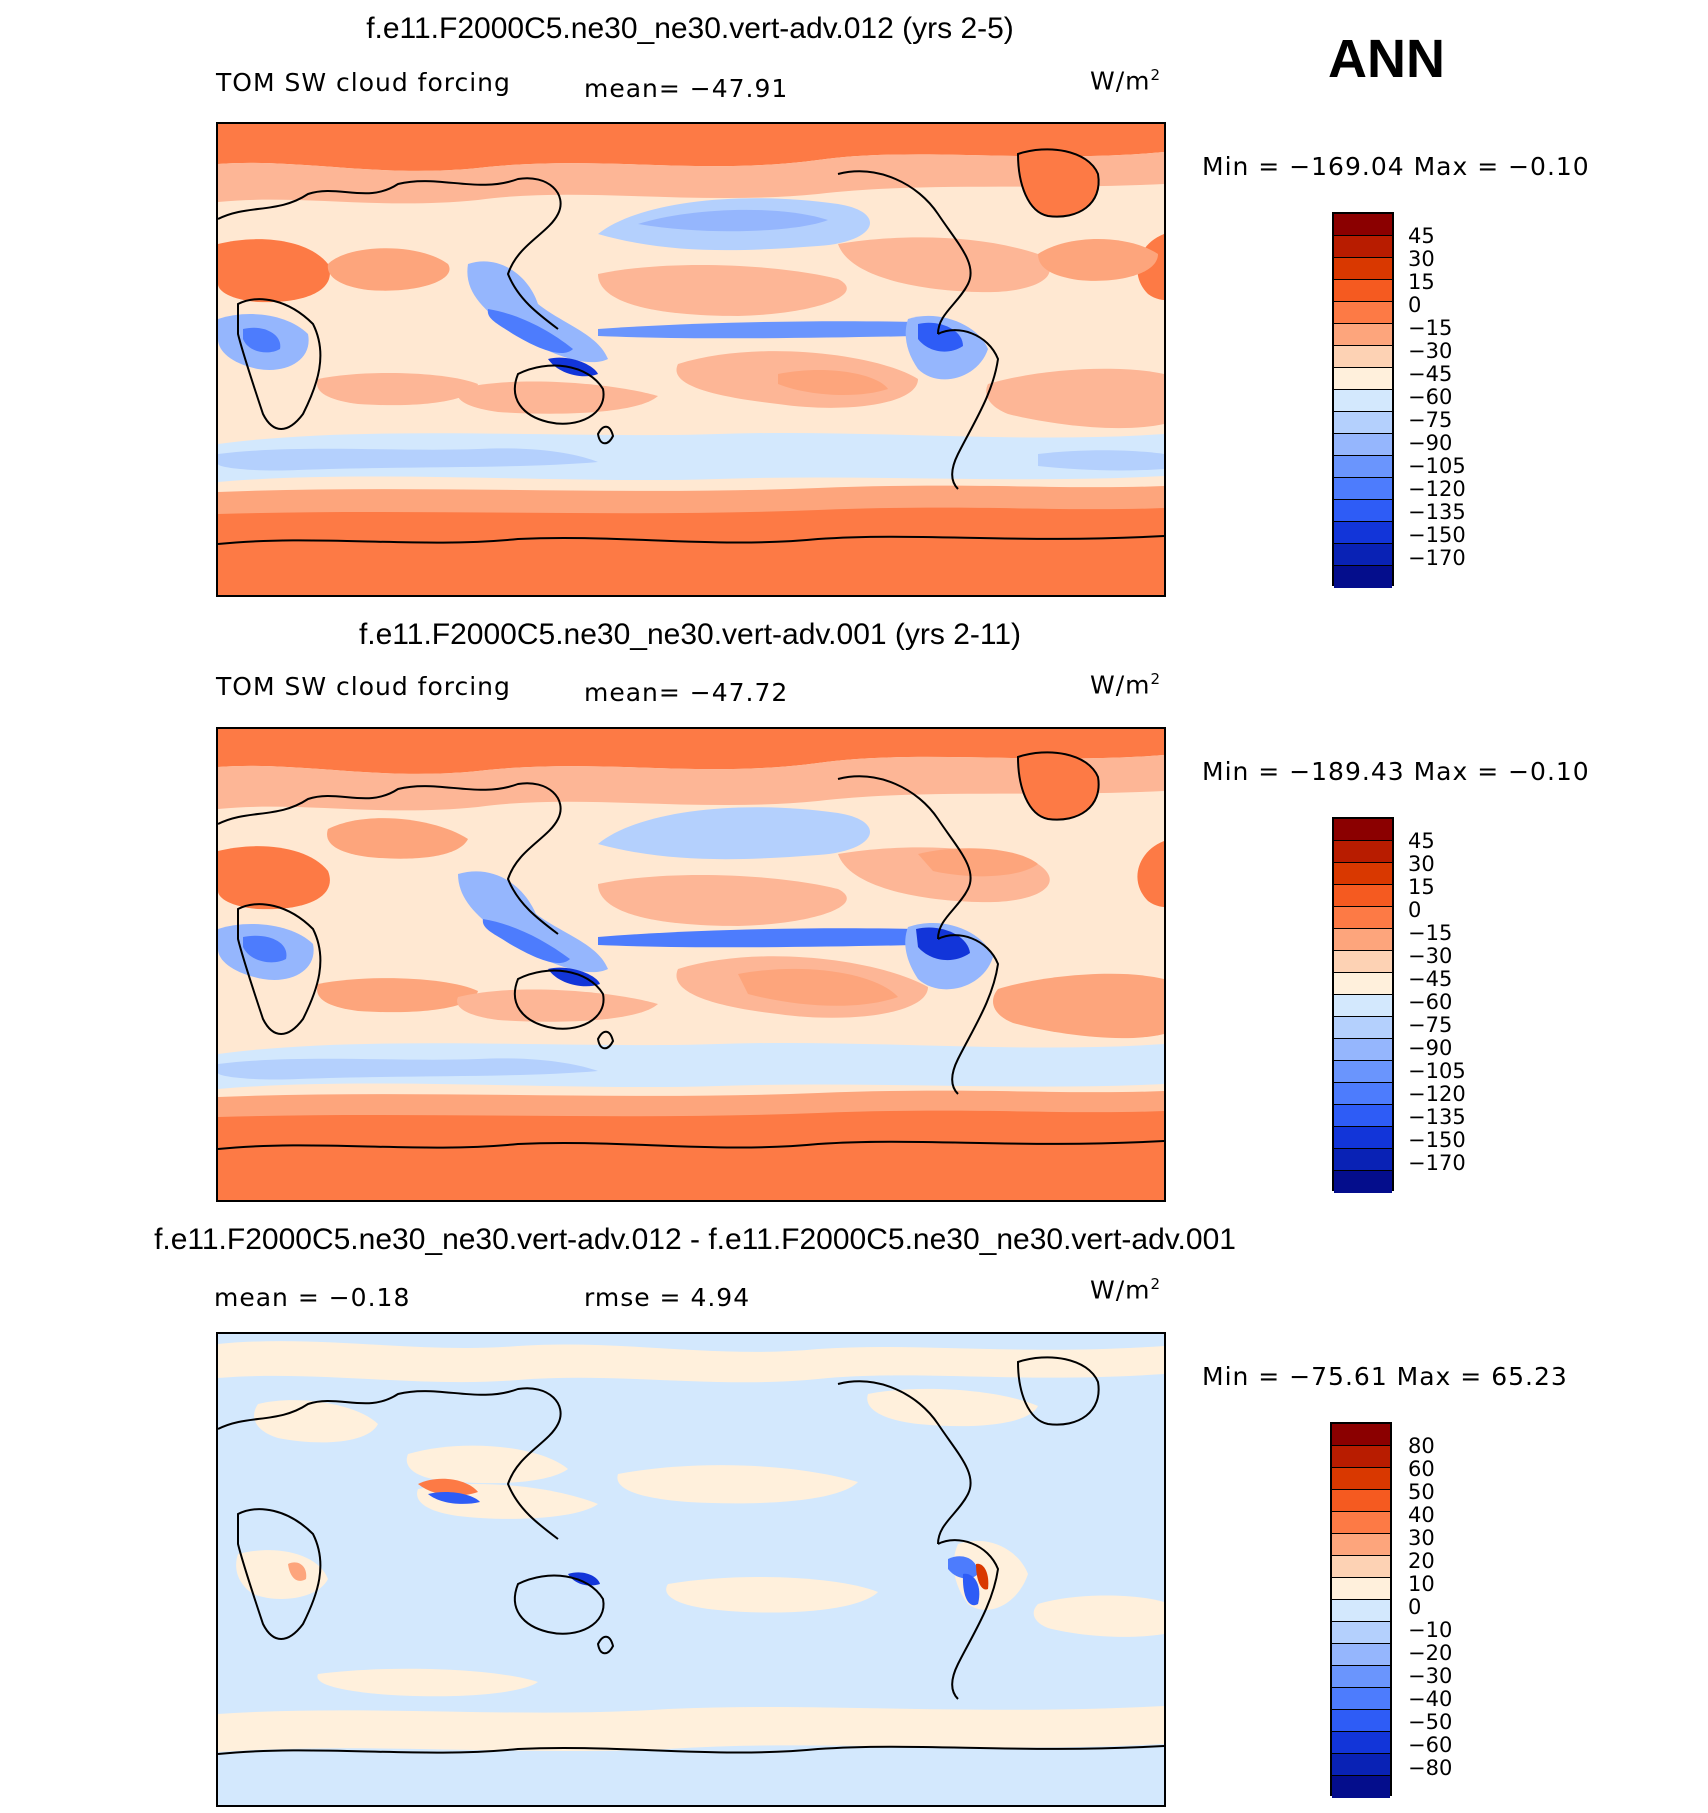 This screenshot has height=1813, width=1708. Describe the element at coordinates (363, 82) in the screenshot. I see `panel-1-variable: TOM SW cloud forcing` at that location.